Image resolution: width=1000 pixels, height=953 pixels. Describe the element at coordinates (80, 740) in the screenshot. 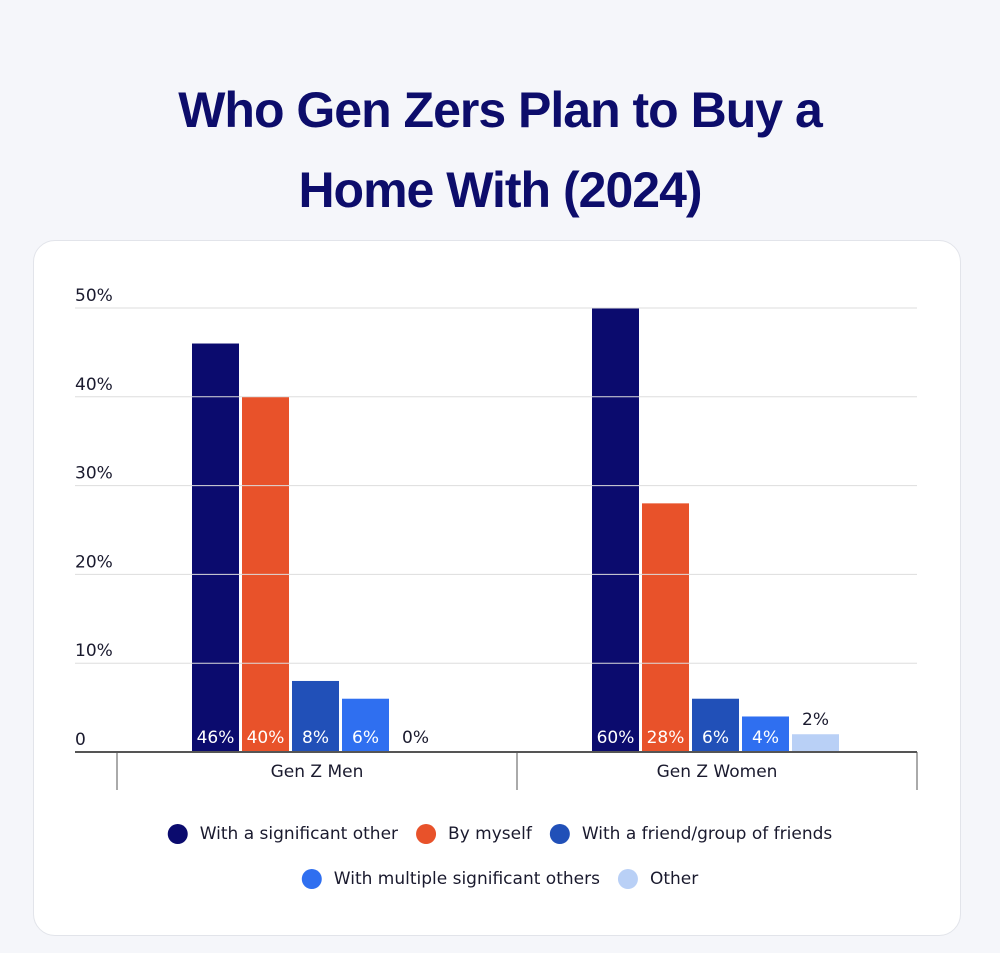

I see `y-tick-label: 0` at that location.